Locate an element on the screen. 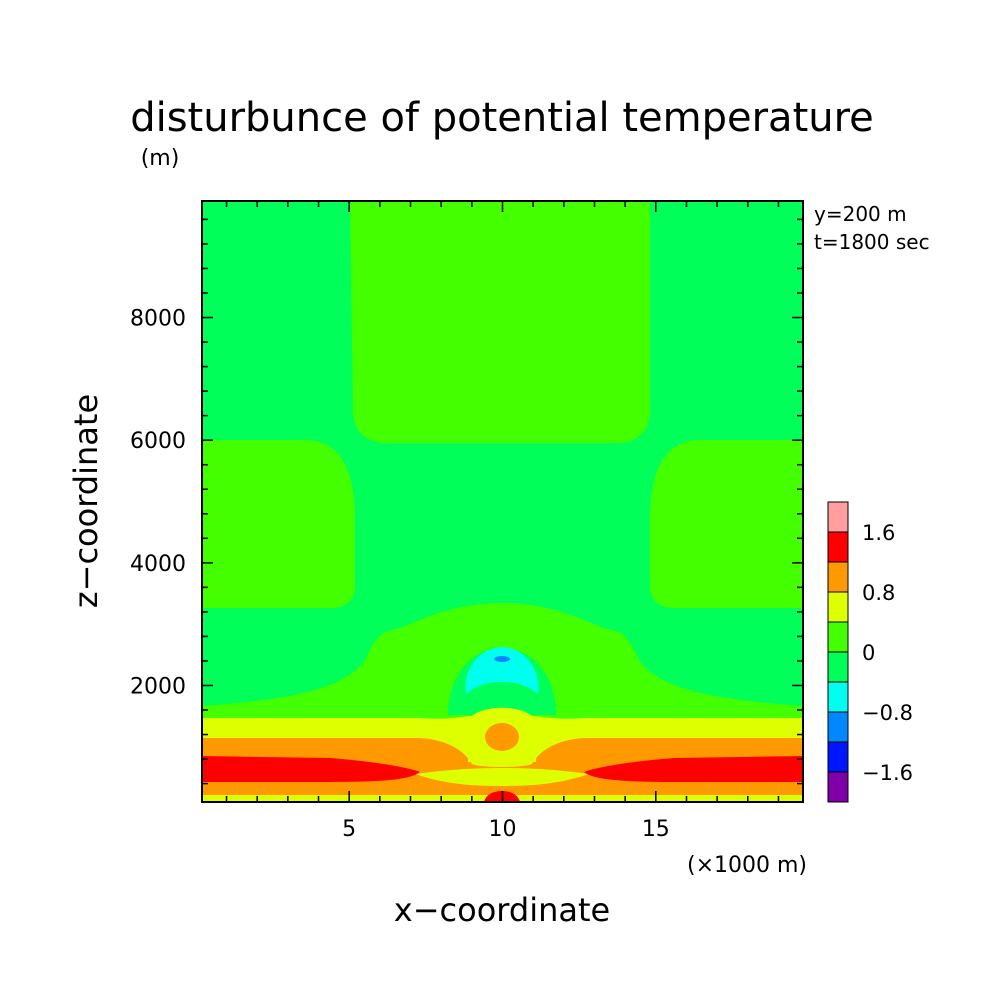 The image size is (1004, 1004). region-center-band-0.4-to-0.8 is located at coordinates (502, 777).